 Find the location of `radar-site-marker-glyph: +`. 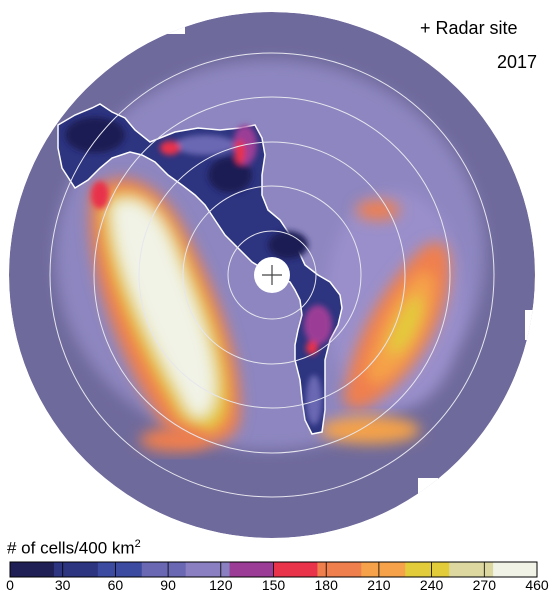

radar-site-marker-glyph: + is located at coordinates (425, 28).